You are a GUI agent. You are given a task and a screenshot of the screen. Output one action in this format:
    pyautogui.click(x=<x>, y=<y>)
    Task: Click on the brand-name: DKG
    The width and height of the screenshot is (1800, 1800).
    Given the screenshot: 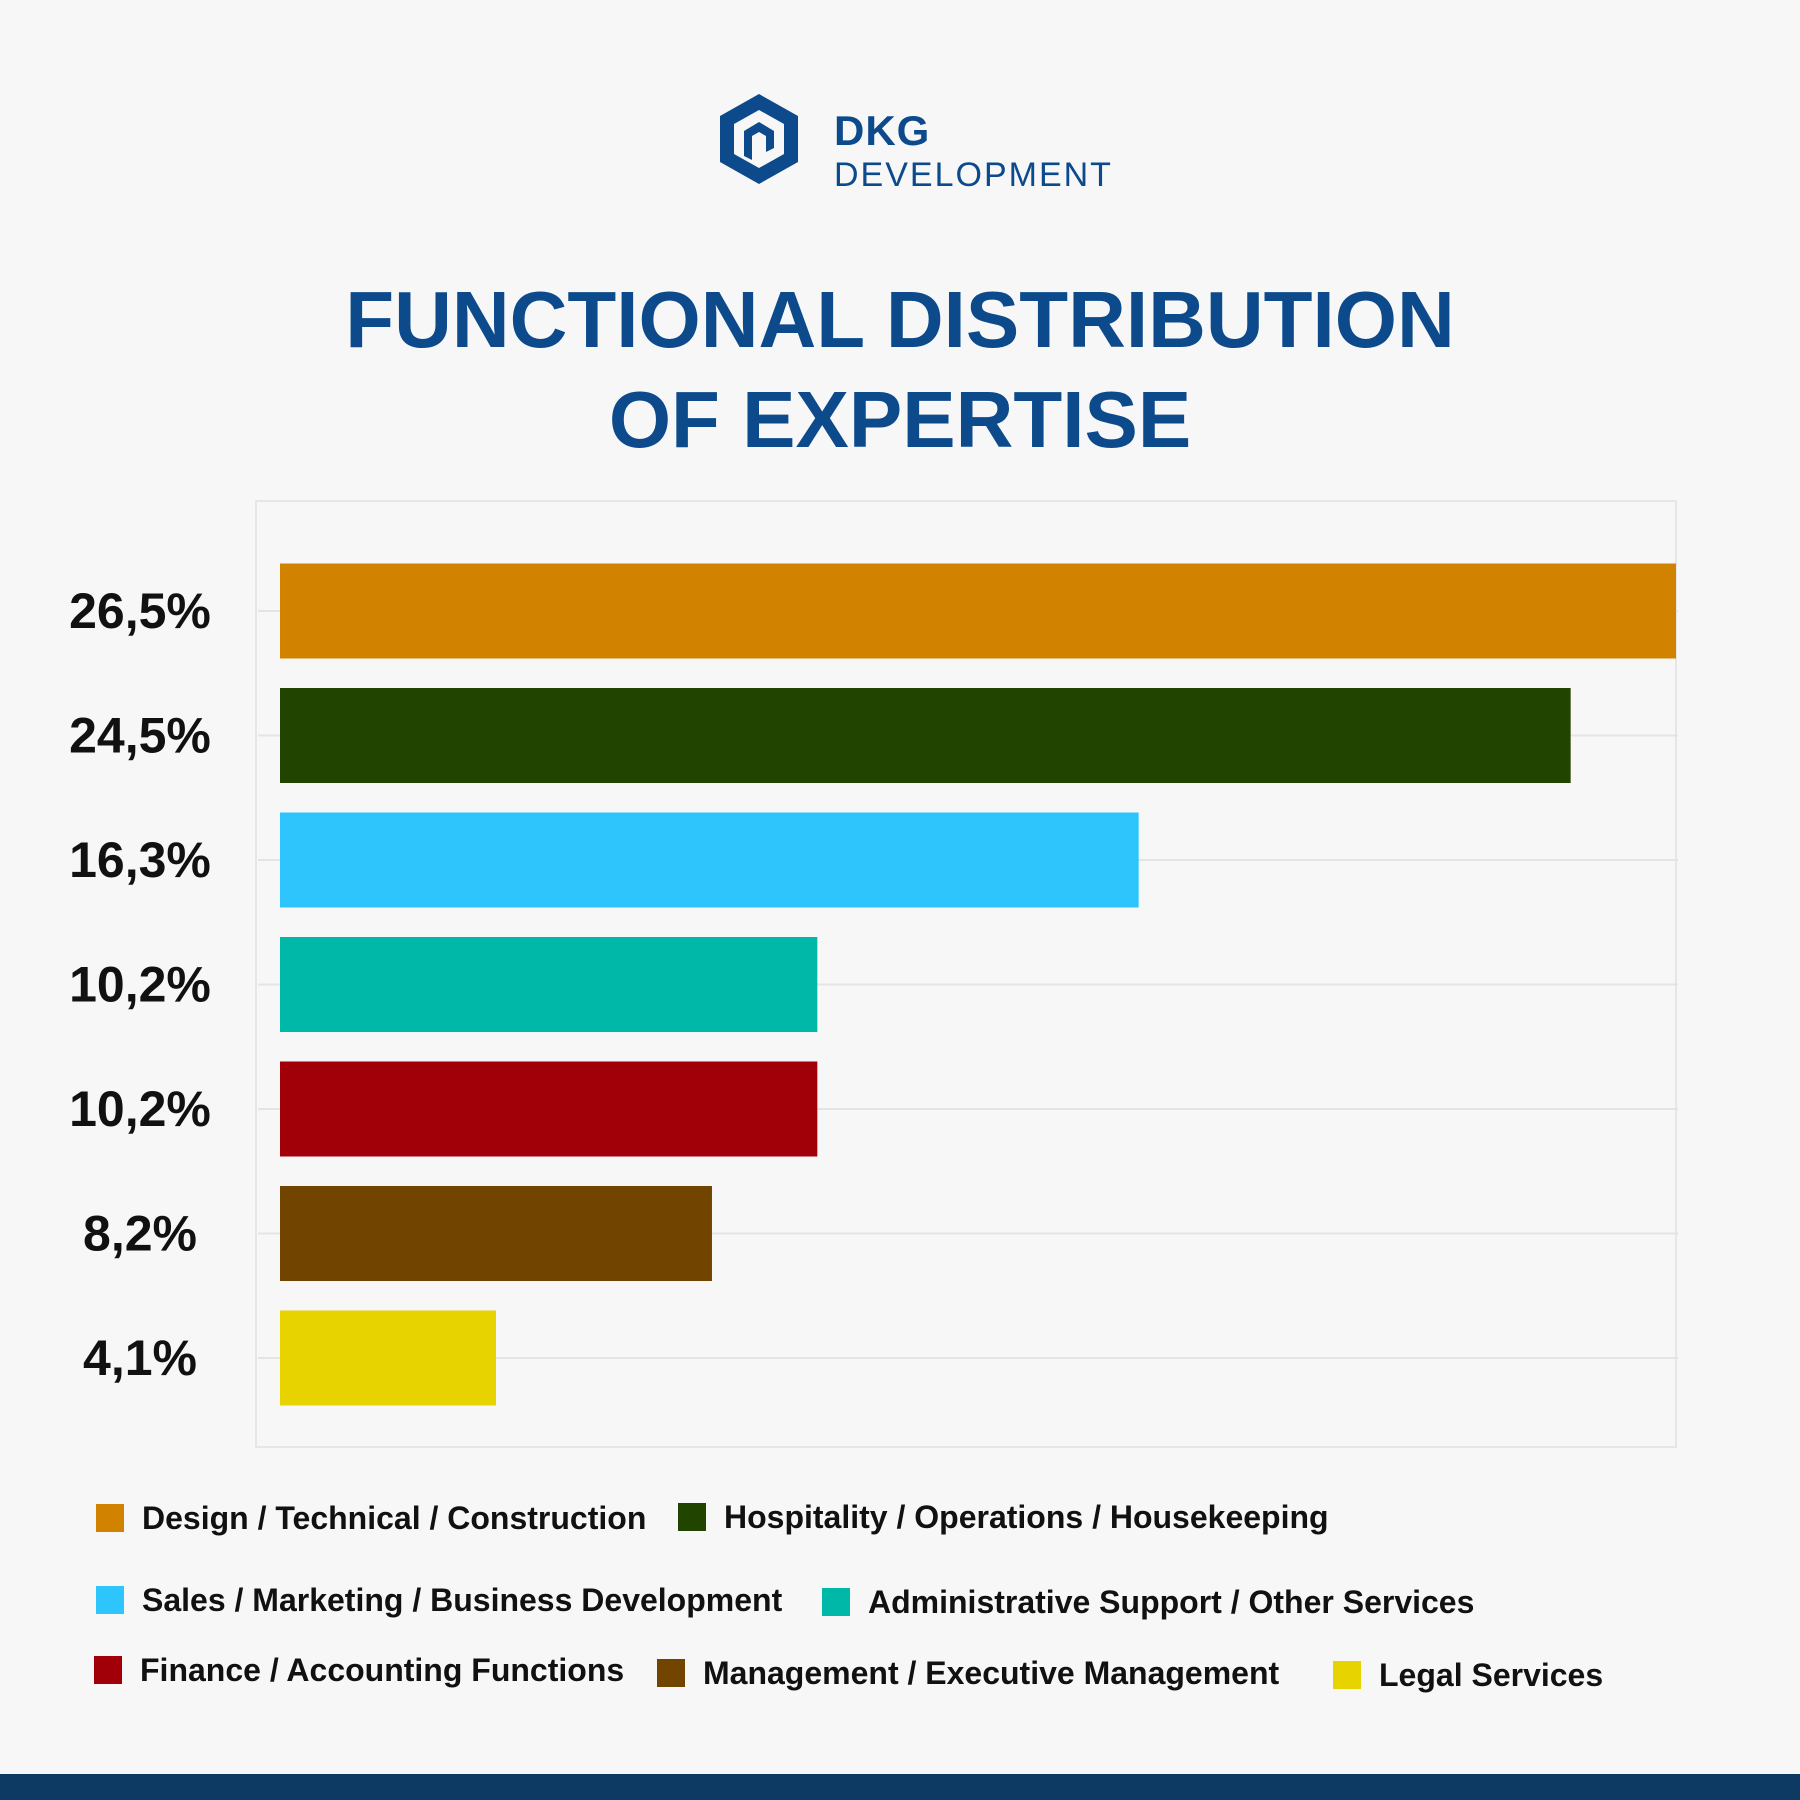 What is the action you would take?
    pyautogui.click(x=882, y=130)
    